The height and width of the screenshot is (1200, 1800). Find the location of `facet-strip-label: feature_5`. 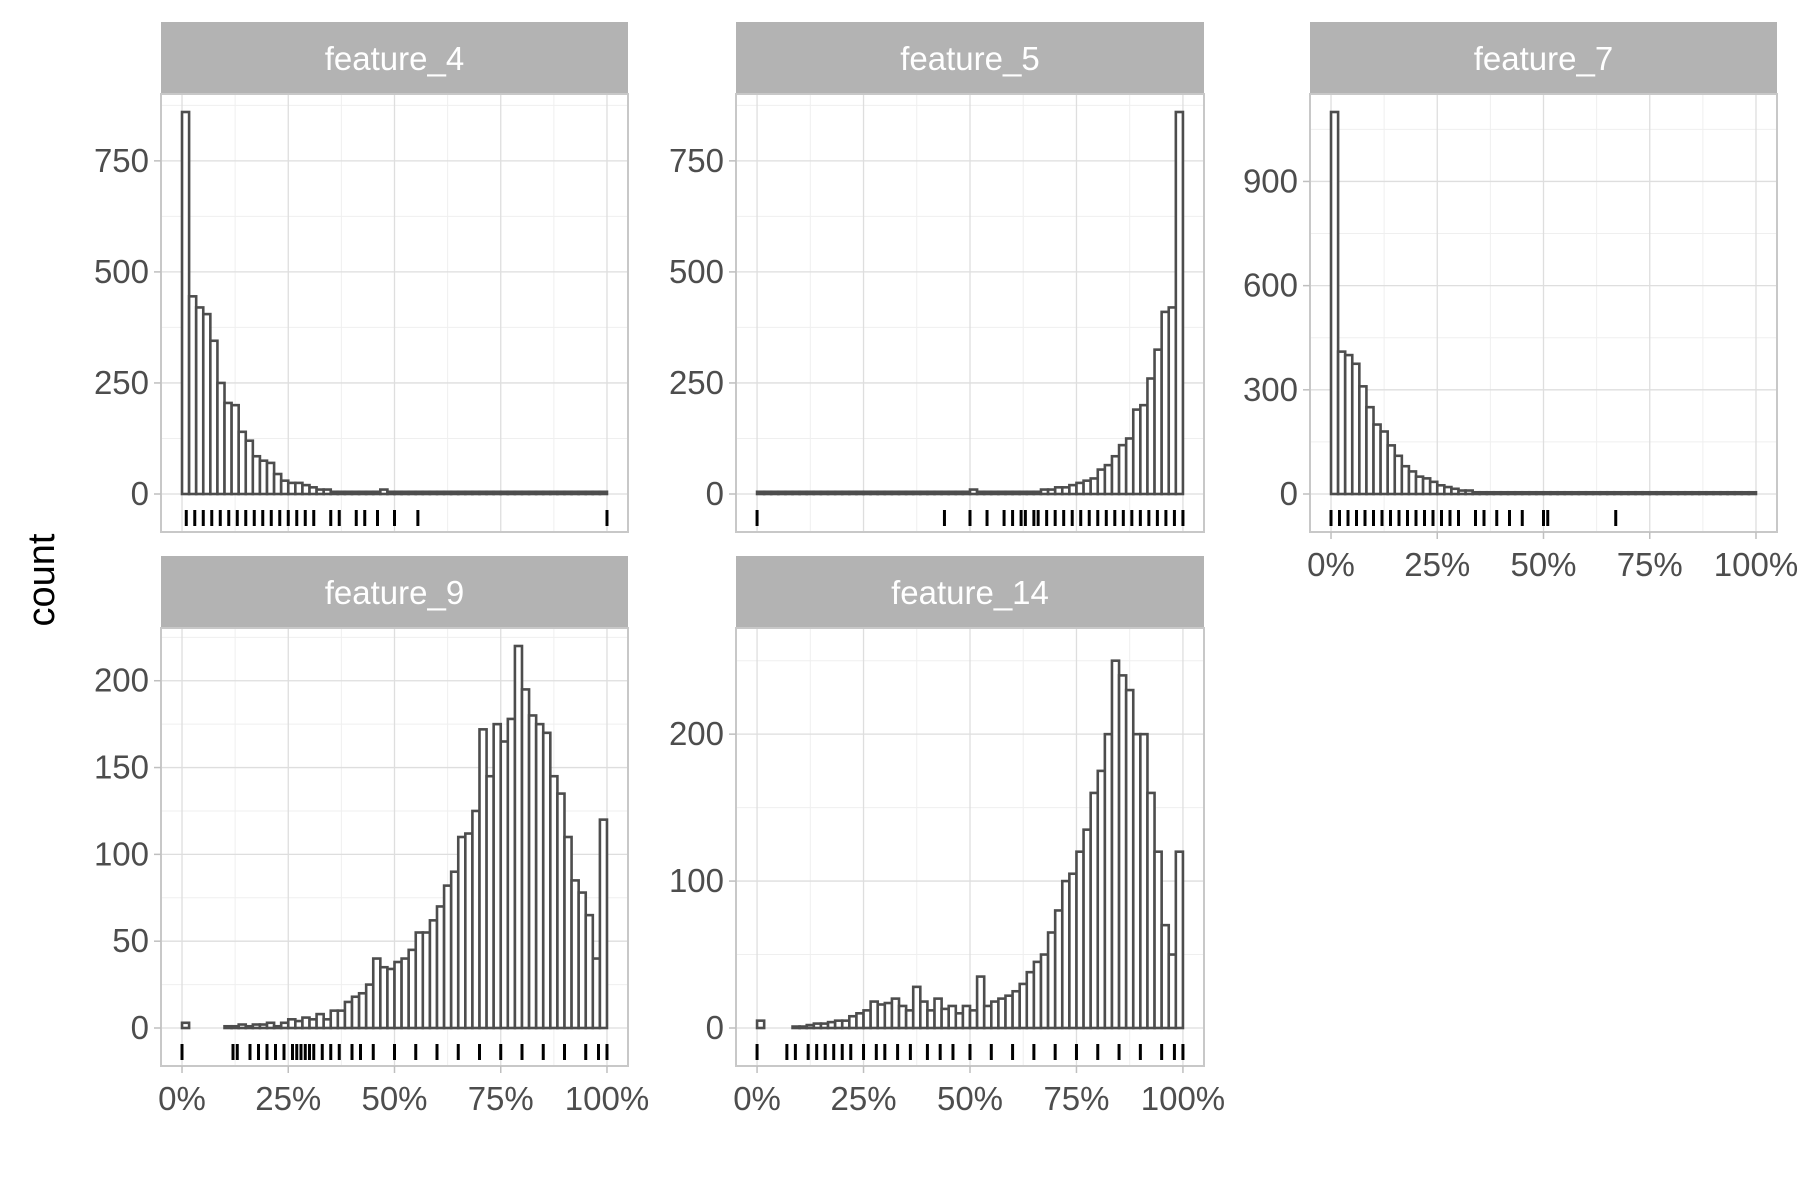

facet-strip-label: feature_5 is located at coordinates (969, 58).